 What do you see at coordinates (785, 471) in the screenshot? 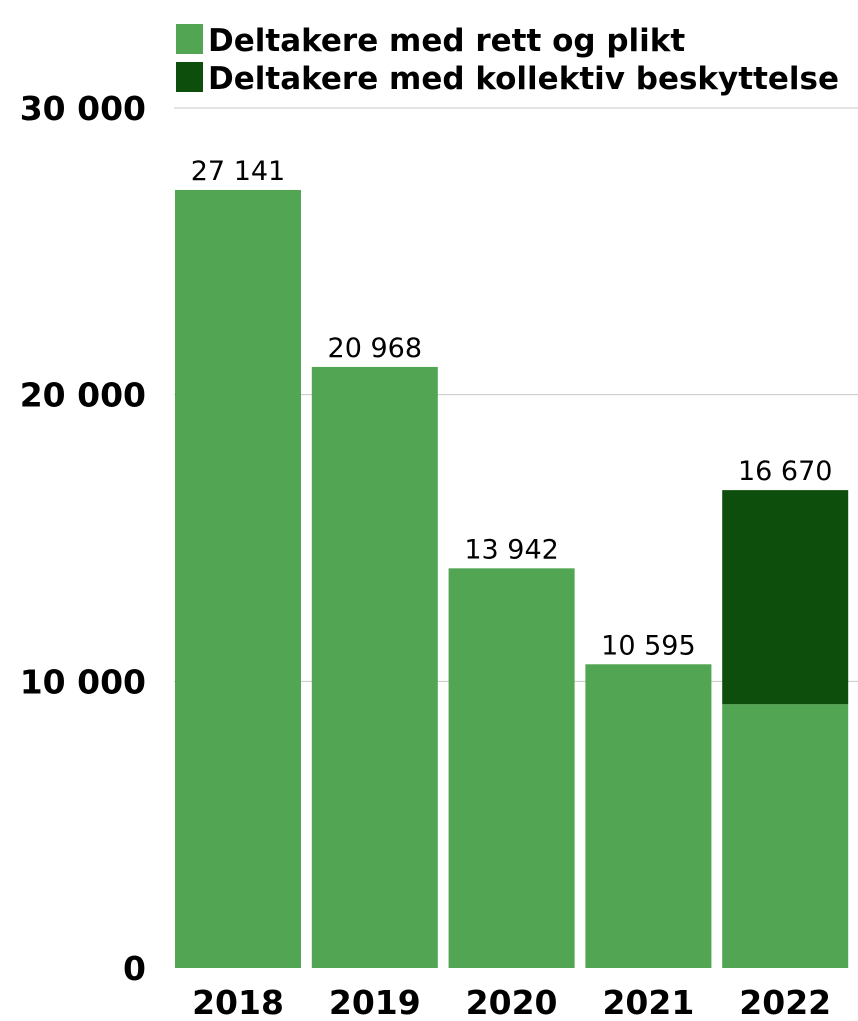
I see `data-label-2022: 16 670` at bounding box center [785, 471].